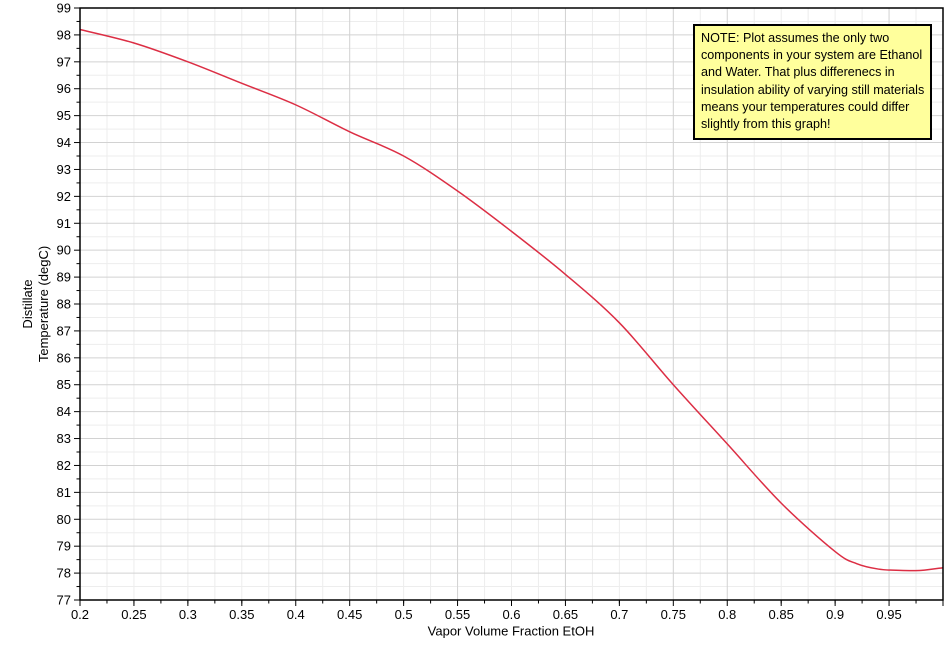  Describe the element at coordinates (805, 106) in the screenshot. I see `note-line: means your temperatures could differ` at that location.